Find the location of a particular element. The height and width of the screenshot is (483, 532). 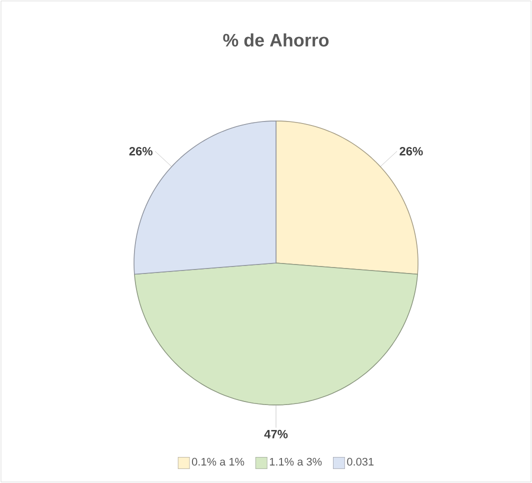

chart-title: % de Ahorro is located at coordinates (276, 40).